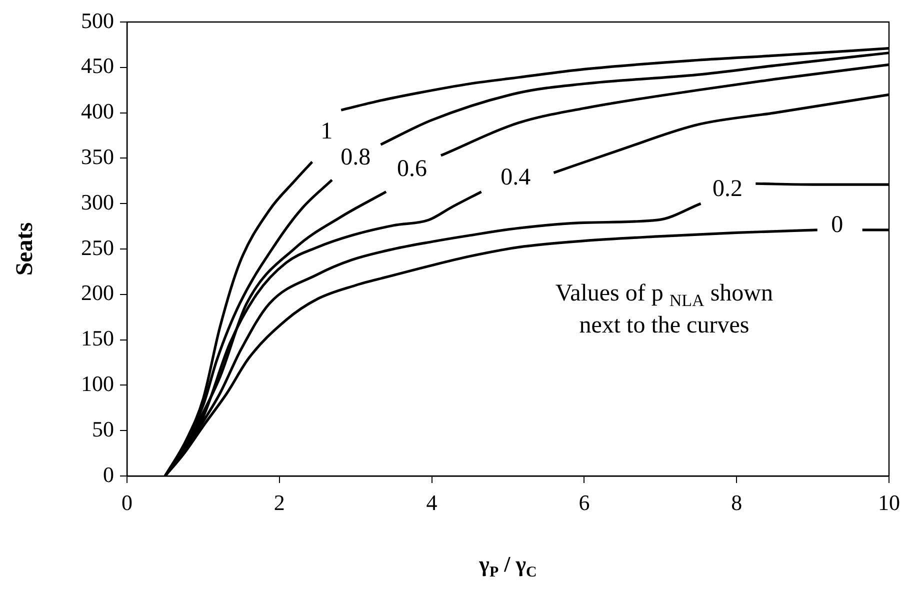 The image size is (908, 592). What do you see at coordinates (127, 502) in the screenshot?
I see `x-tick-label: 0` at bounding box center [127, 502].